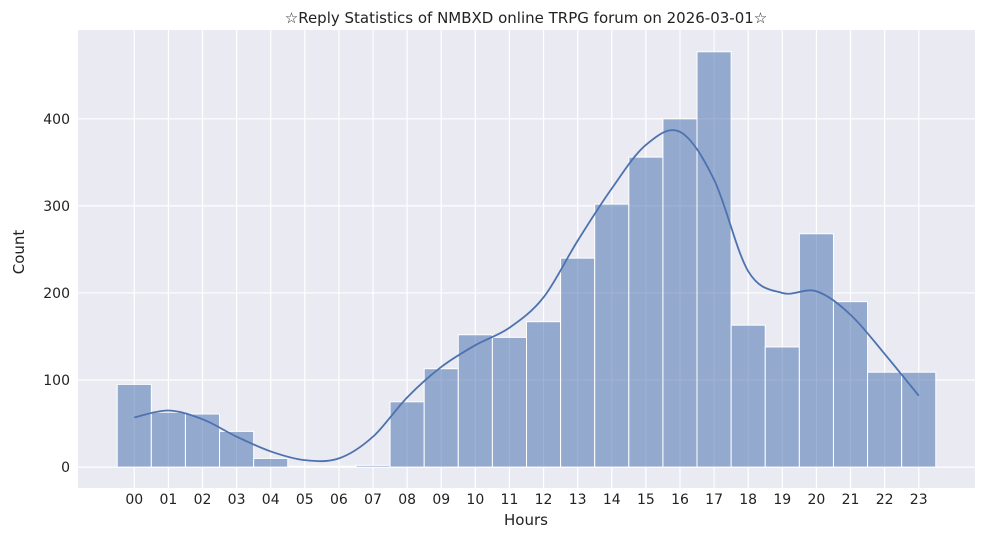 This screenshot has height=533, width=984. Describe the element at coordinates (134, 500) in the screenshot. I see `x-tick-label: 00` at that location.